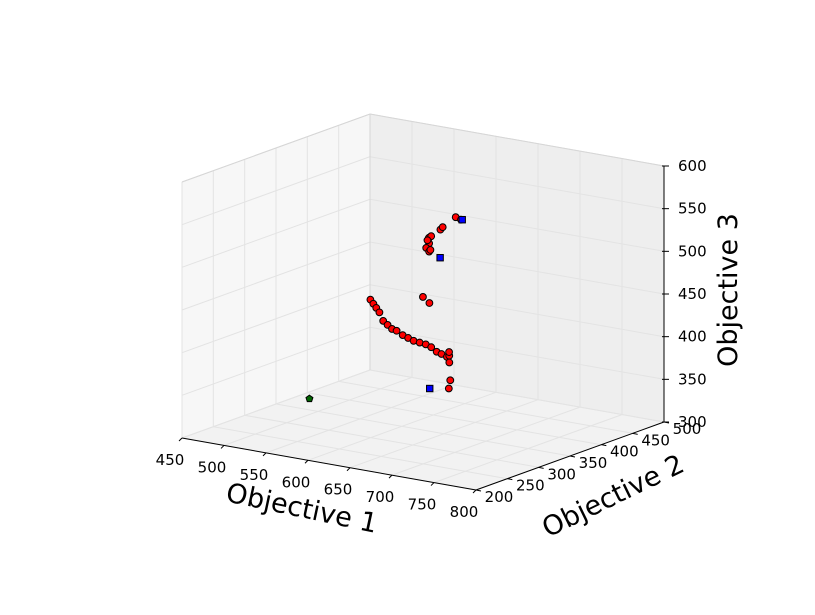  Describe the element at coordinates (380, 497) in the screenshot. I see `x-tick-label: 700` at that location.